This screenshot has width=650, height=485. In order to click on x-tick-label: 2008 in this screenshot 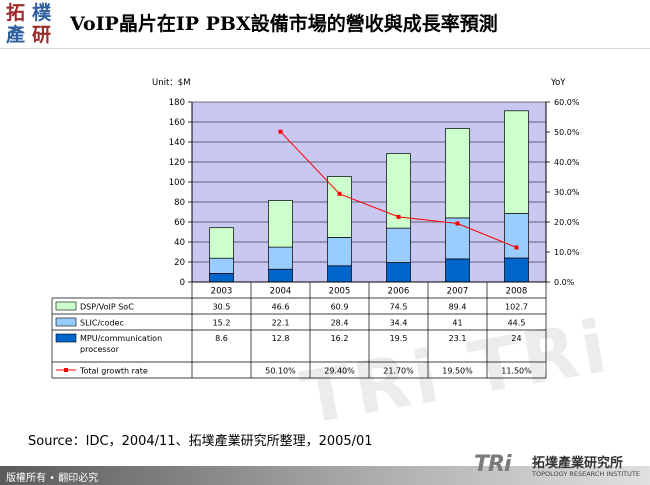, I will do `click(517, 292)`.